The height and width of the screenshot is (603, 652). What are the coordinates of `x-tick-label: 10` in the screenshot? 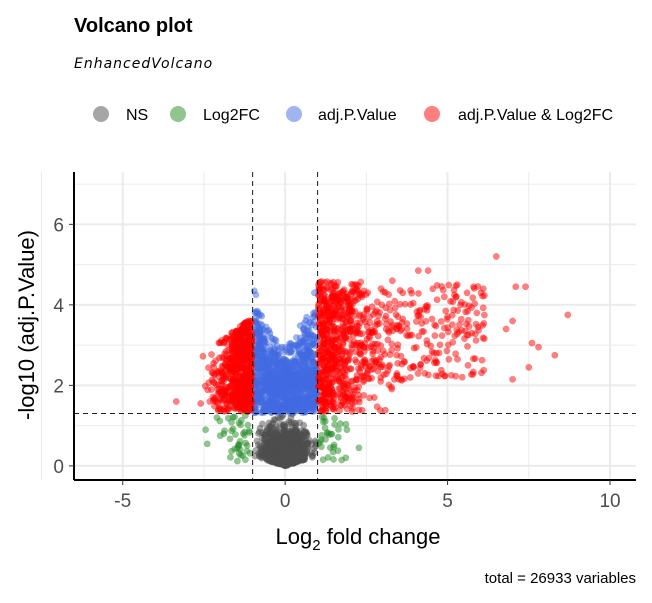 It's located at (609, 501).